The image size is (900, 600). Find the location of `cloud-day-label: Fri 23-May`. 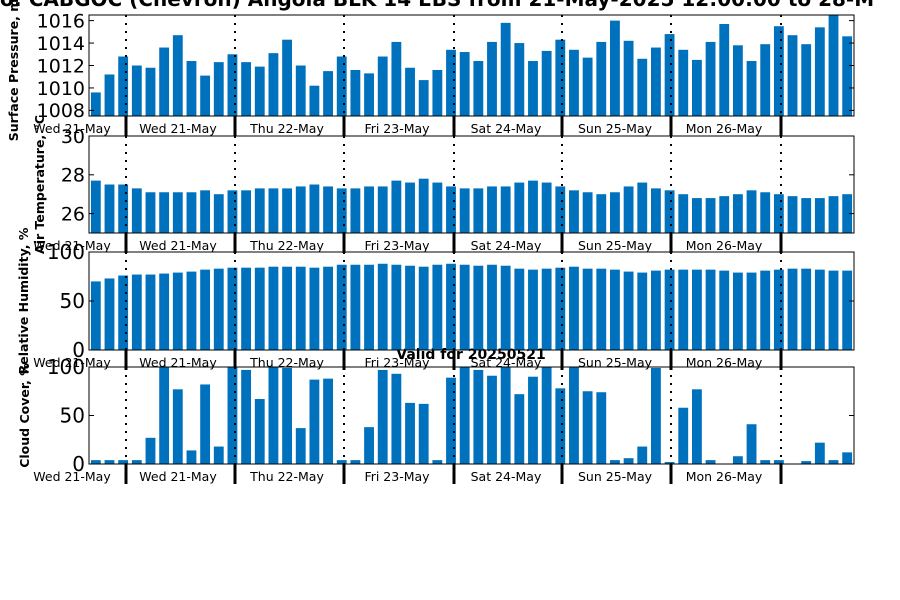

cloud-day-label: Fri 23-May is located at coordinates (397, 476).